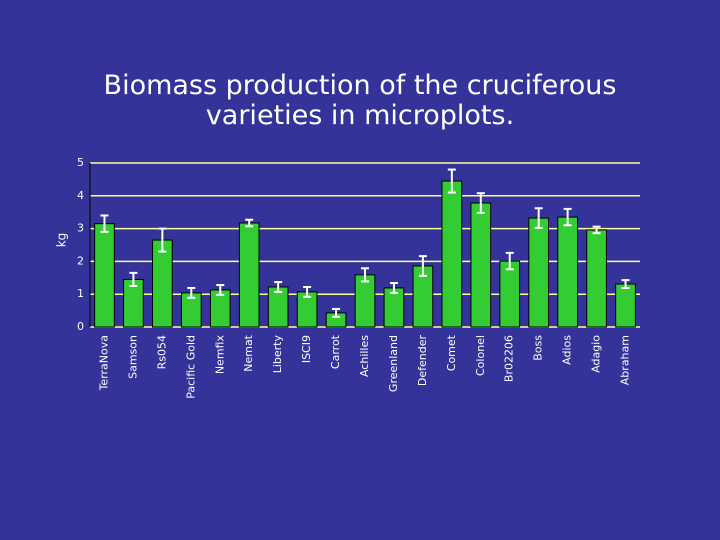 Image resolution: width=720 pixels, height=540 pixels. I want to click on y-axis-label: kg, so click(62, 240).